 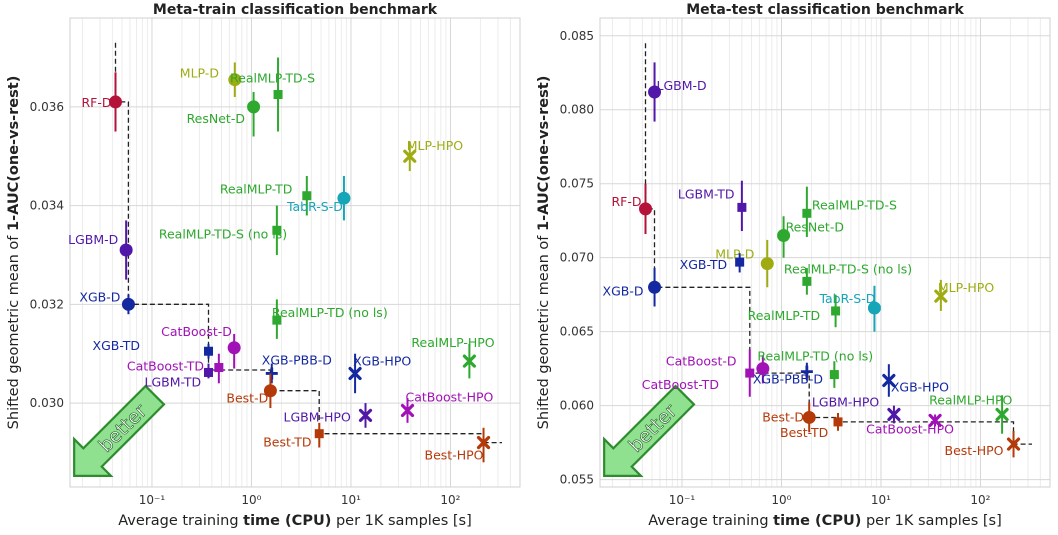 I want to click on train-y-axis-label-part: Shifted geometric mean of, so click(x=14, y=330).